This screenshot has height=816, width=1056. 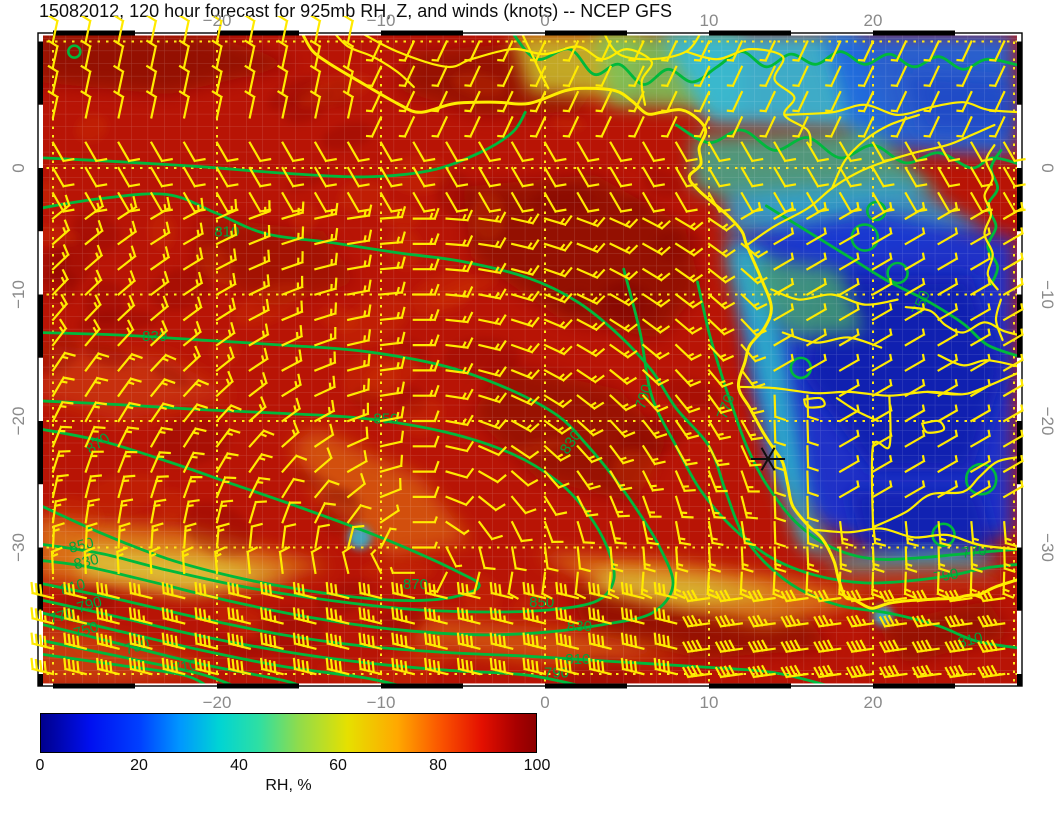 I want to click on border-or-river, so click(x=832, y=340).